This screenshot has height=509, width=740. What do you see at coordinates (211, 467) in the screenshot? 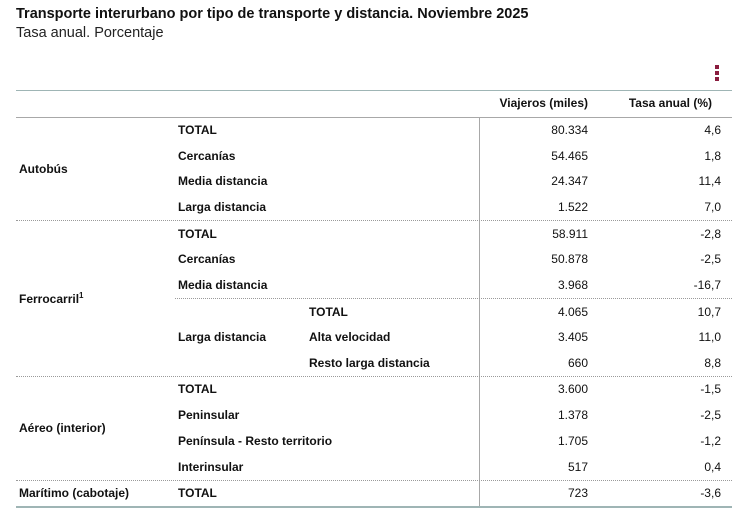
I see `row-label: Interinsular` at bounding box center [211, 467].